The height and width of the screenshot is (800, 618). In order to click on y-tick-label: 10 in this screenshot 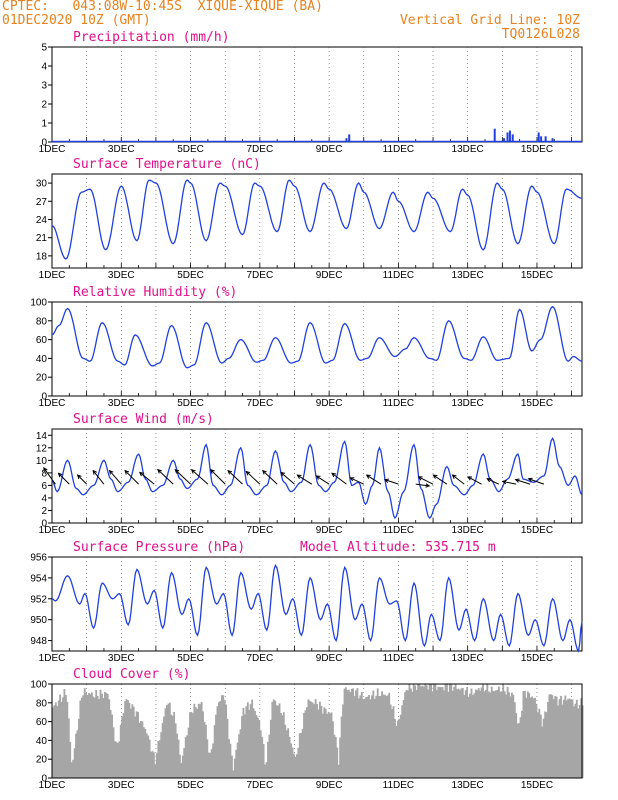, I will do `click(42, 461)`.